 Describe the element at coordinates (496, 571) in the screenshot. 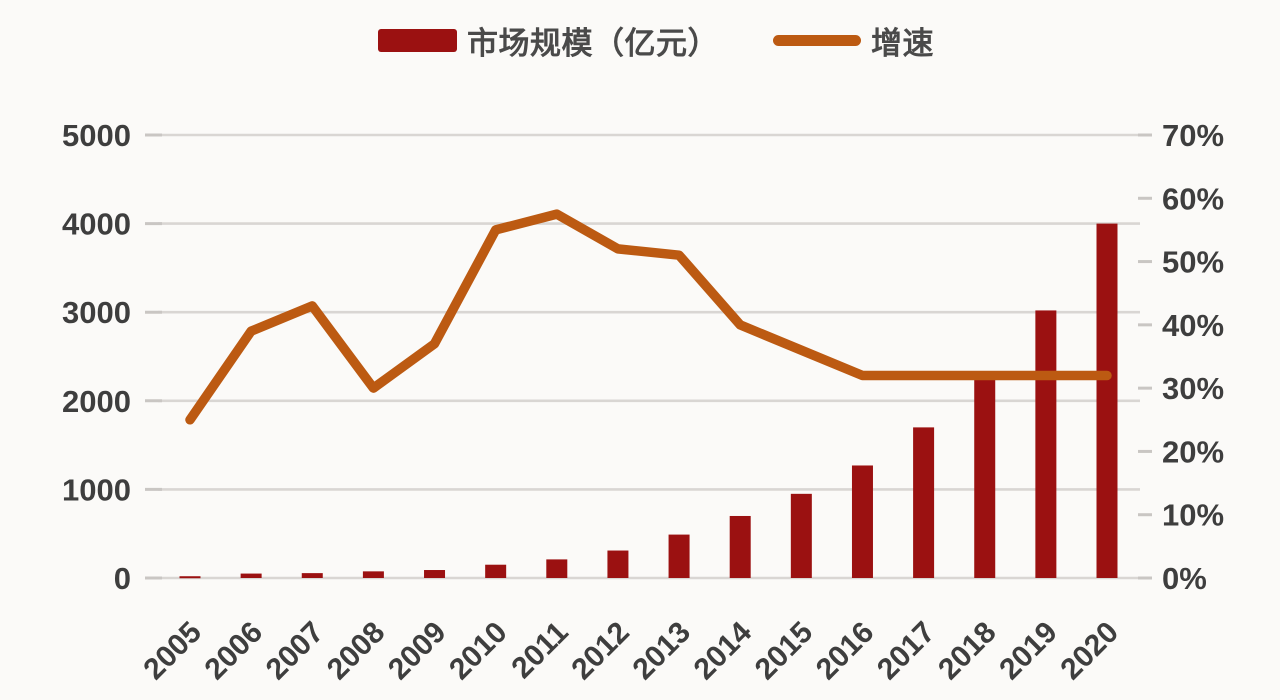

I see `bar-2010` at that location.